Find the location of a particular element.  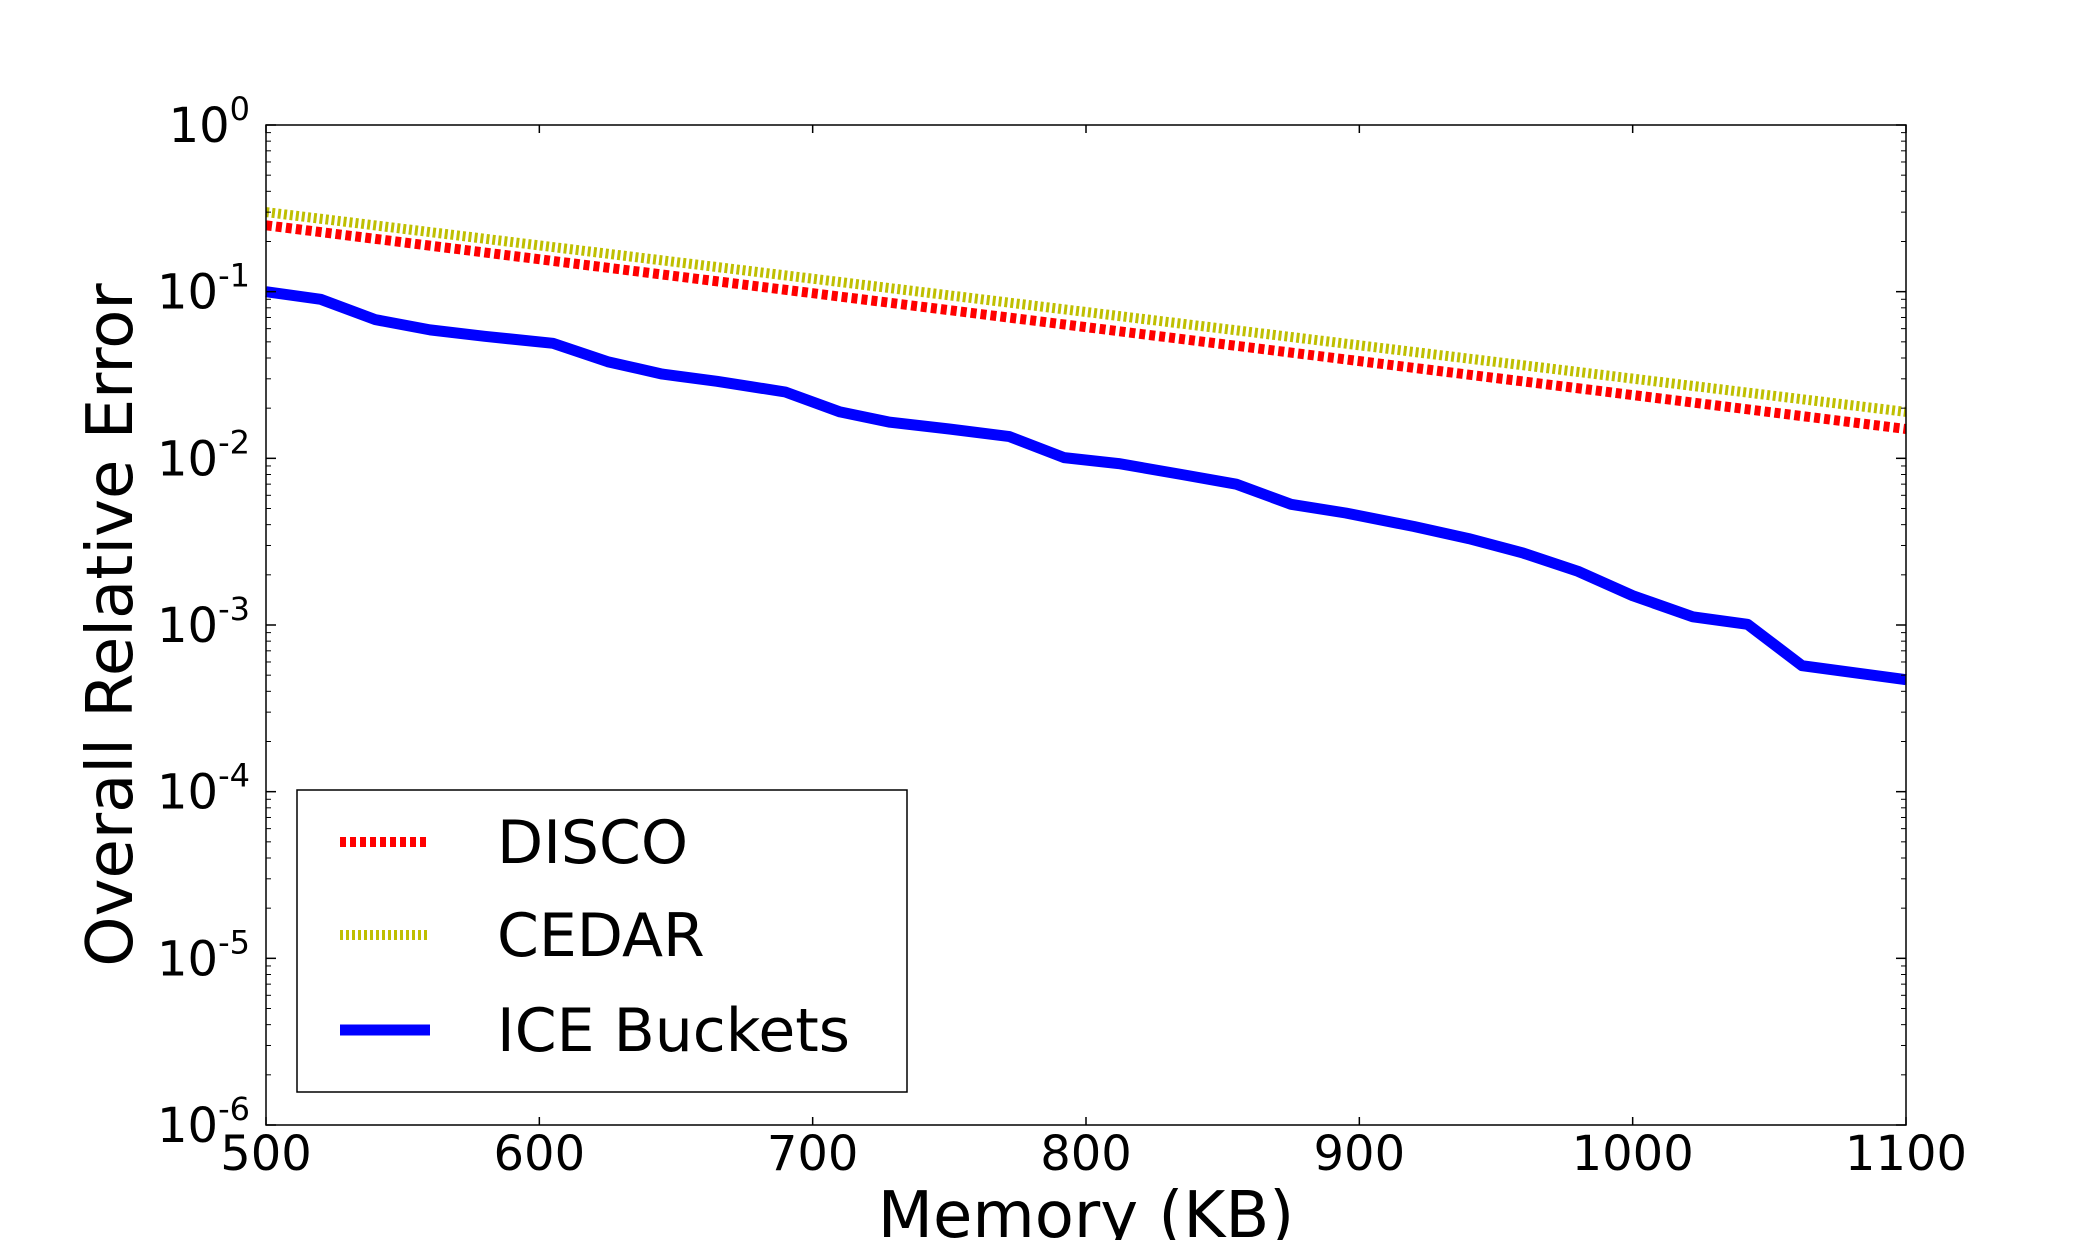

legend-box is located at coordinates (602, 941).